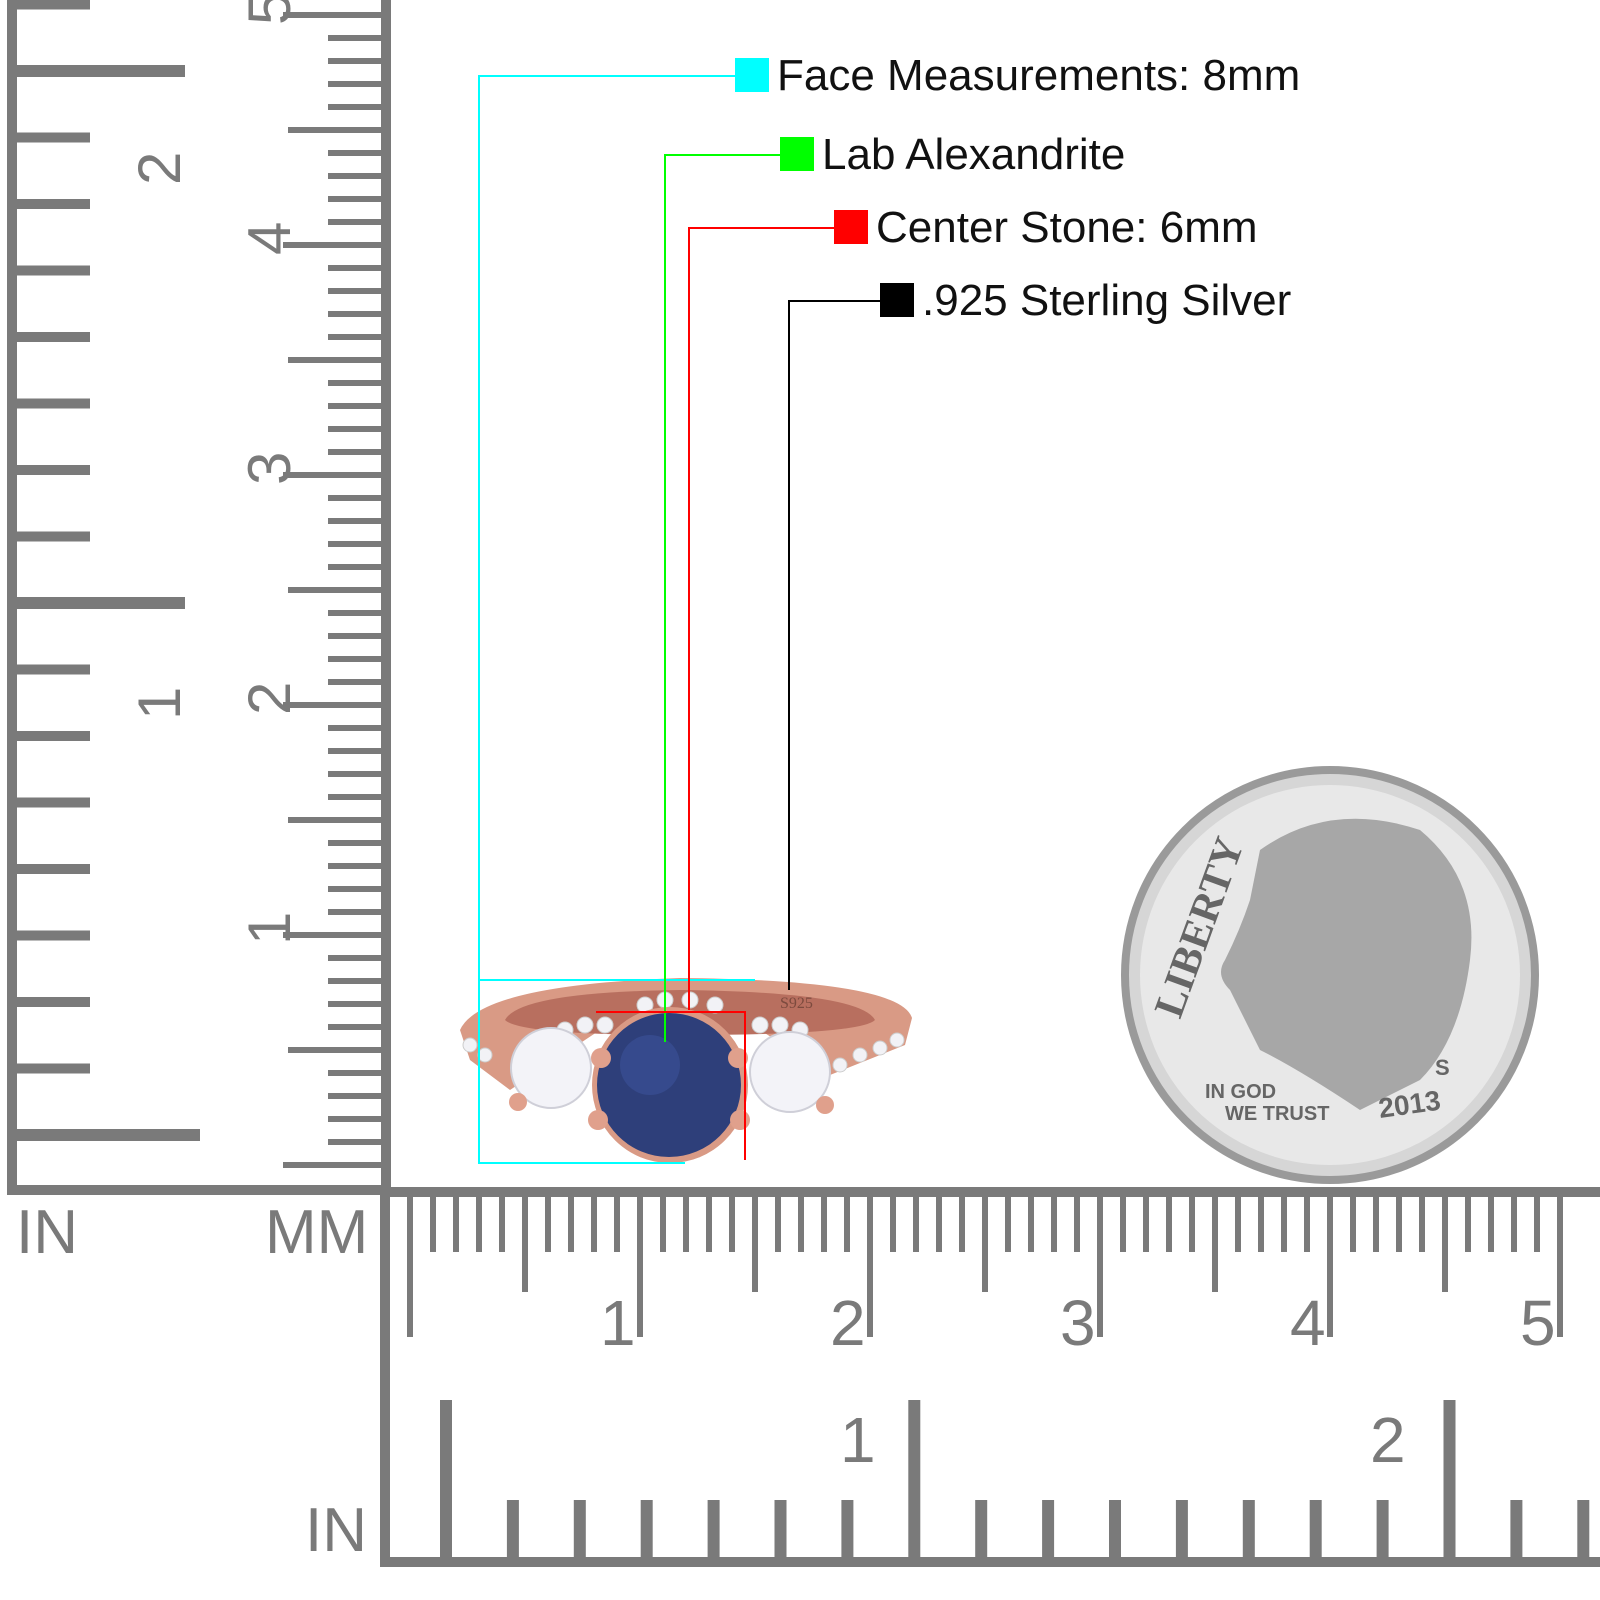  Describe the element at coordinates (336, 1530) in the screenshot. I see `unit-label-bottom-in: IN` at that location.